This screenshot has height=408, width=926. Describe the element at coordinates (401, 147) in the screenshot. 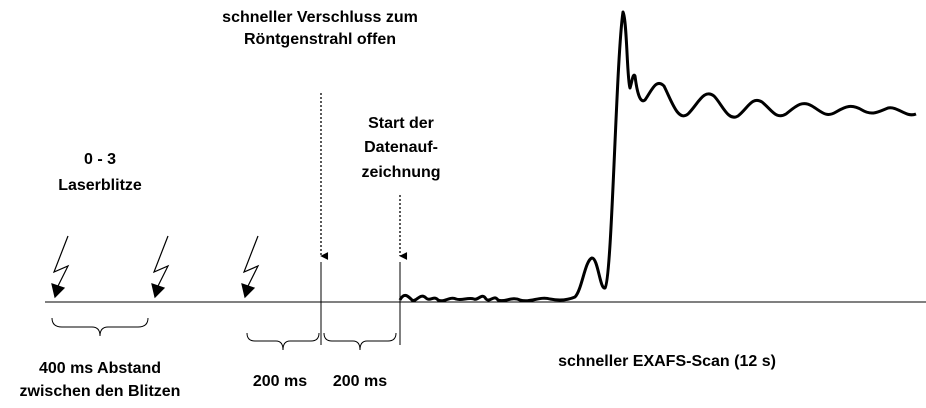

I see `start-label: Datenauf-` at that location.